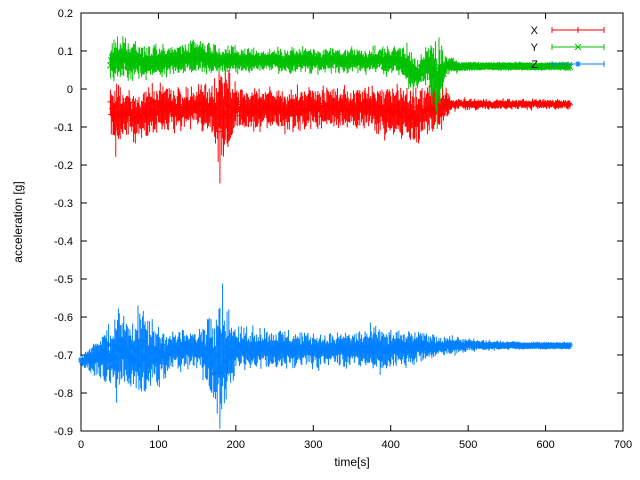 This screenshot has height=480, width=640. Describe the element at coordinates (63, 356) in the screenshot. I see `y-tick-label: -0.7` at that location.